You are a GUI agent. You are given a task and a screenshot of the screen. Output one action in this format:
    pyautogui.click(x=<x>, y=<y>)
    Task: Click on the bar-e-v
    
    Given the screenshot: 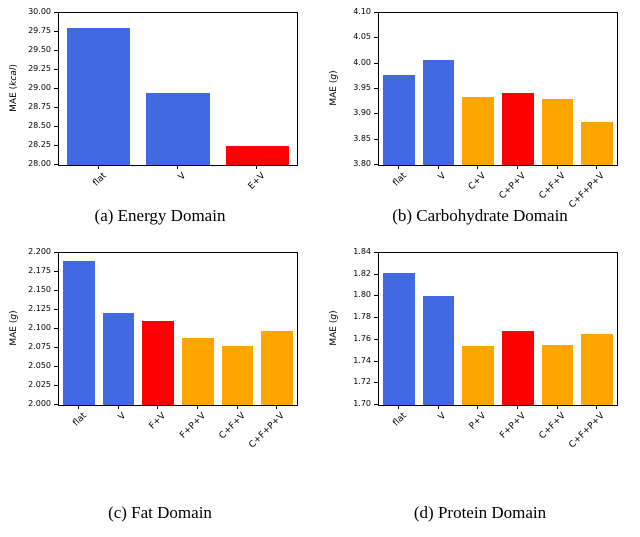 What is the action you would take?
    pyautogui.click(x=257, y=155)
    